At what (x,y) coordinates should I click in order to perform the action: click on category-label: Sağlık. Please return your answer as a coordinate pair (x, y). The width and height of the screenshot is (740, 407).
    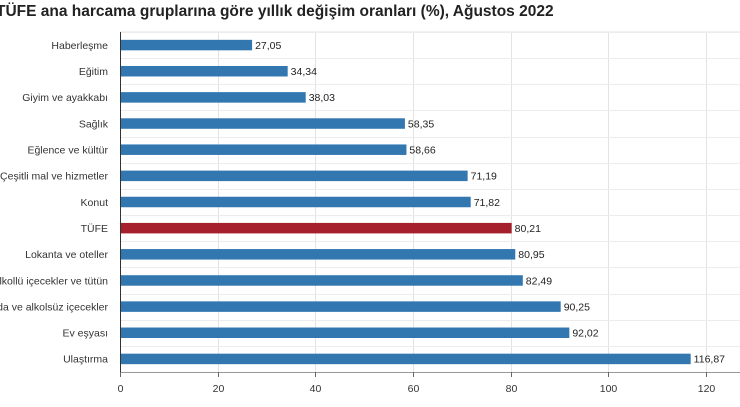
    Looking at the image, I should click on (94, 124).